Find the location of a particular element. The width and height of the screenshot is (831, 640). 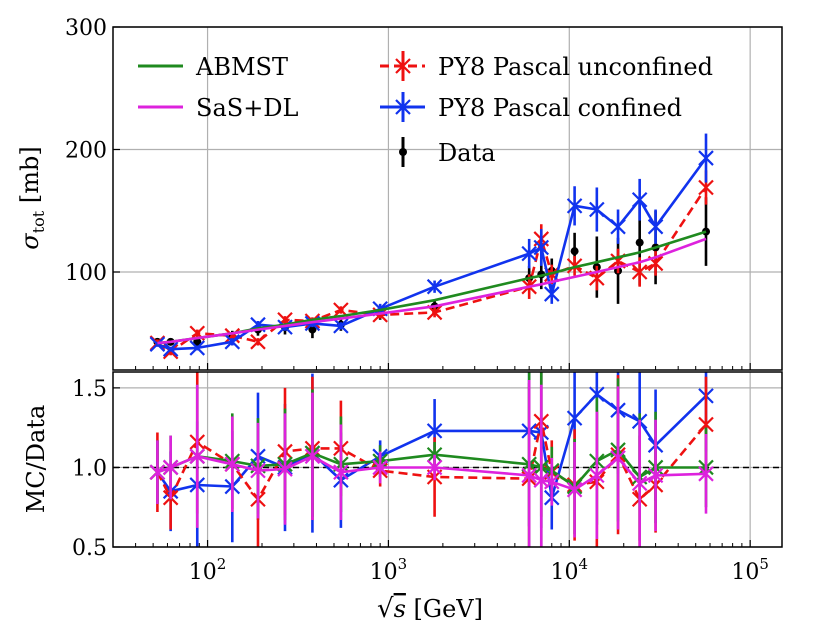

legend-item-data: Data is located at coordinates (447, 152).